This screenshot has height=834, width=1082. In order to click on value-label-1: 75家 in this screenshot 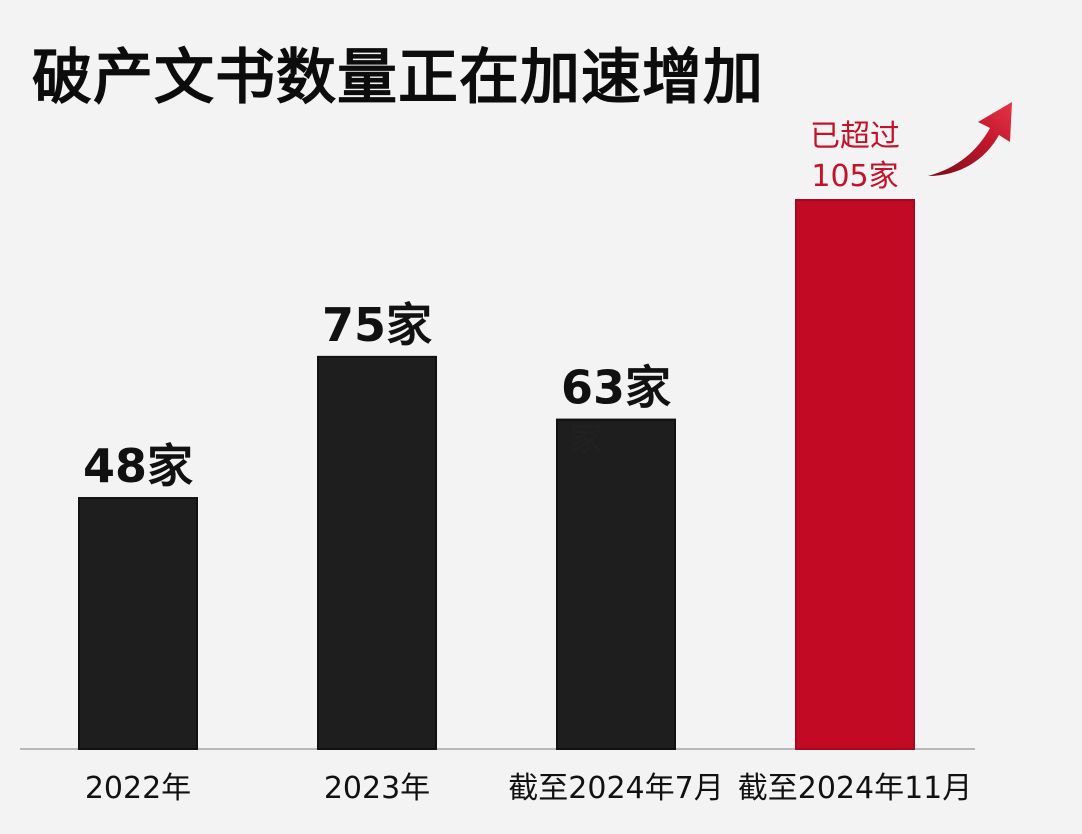, I will do `click(377, 325)`.